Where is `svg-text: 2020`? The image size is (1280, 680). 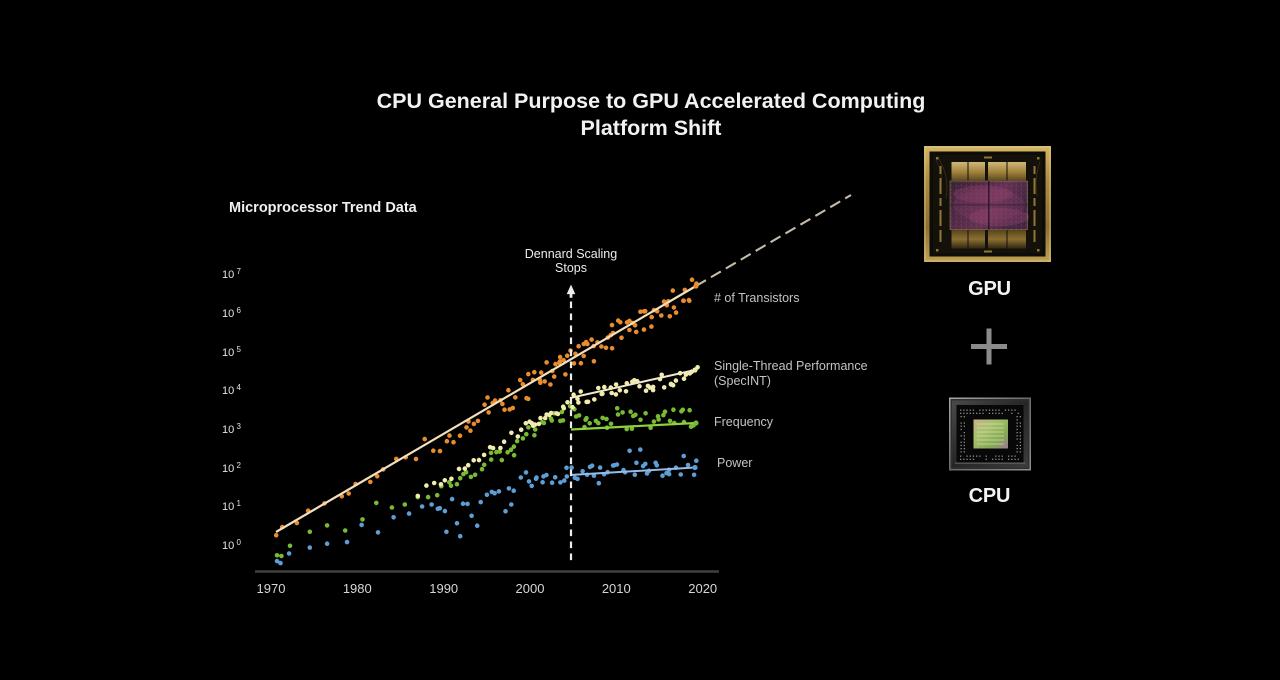
svg-text: 2020 is located at coordinates (702, 588).